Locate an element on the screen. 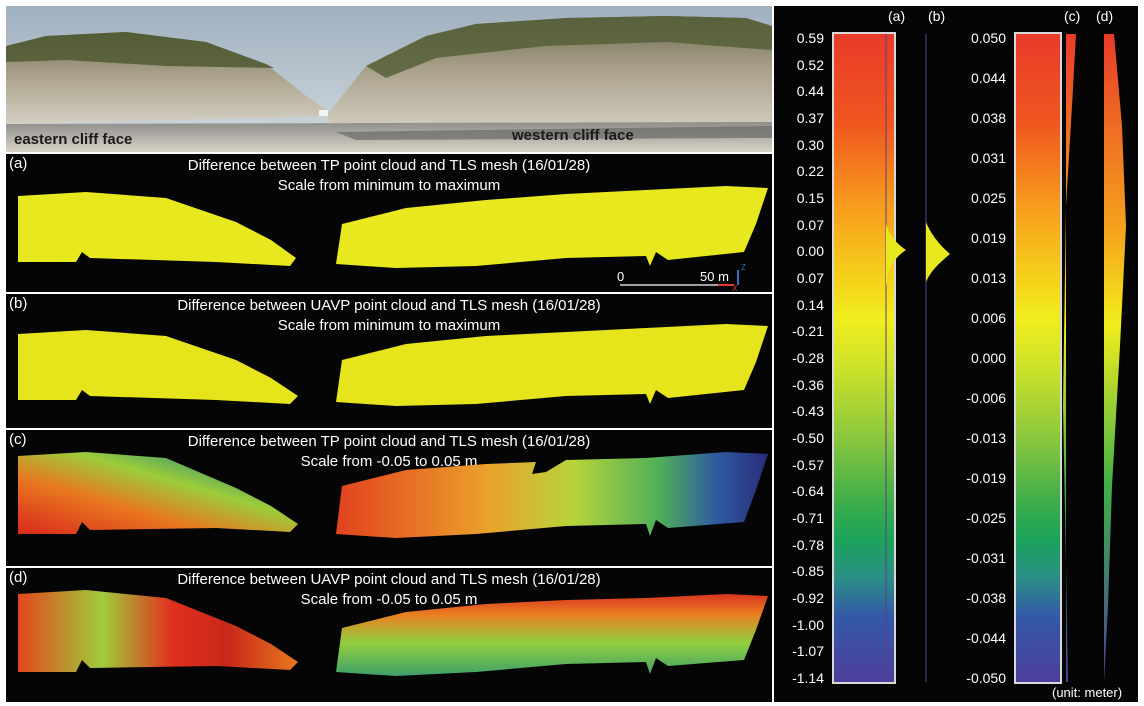 The height and width of the screenshot is (706, 1144). tick-label: -1.14 is located at coordinates (808, 678).